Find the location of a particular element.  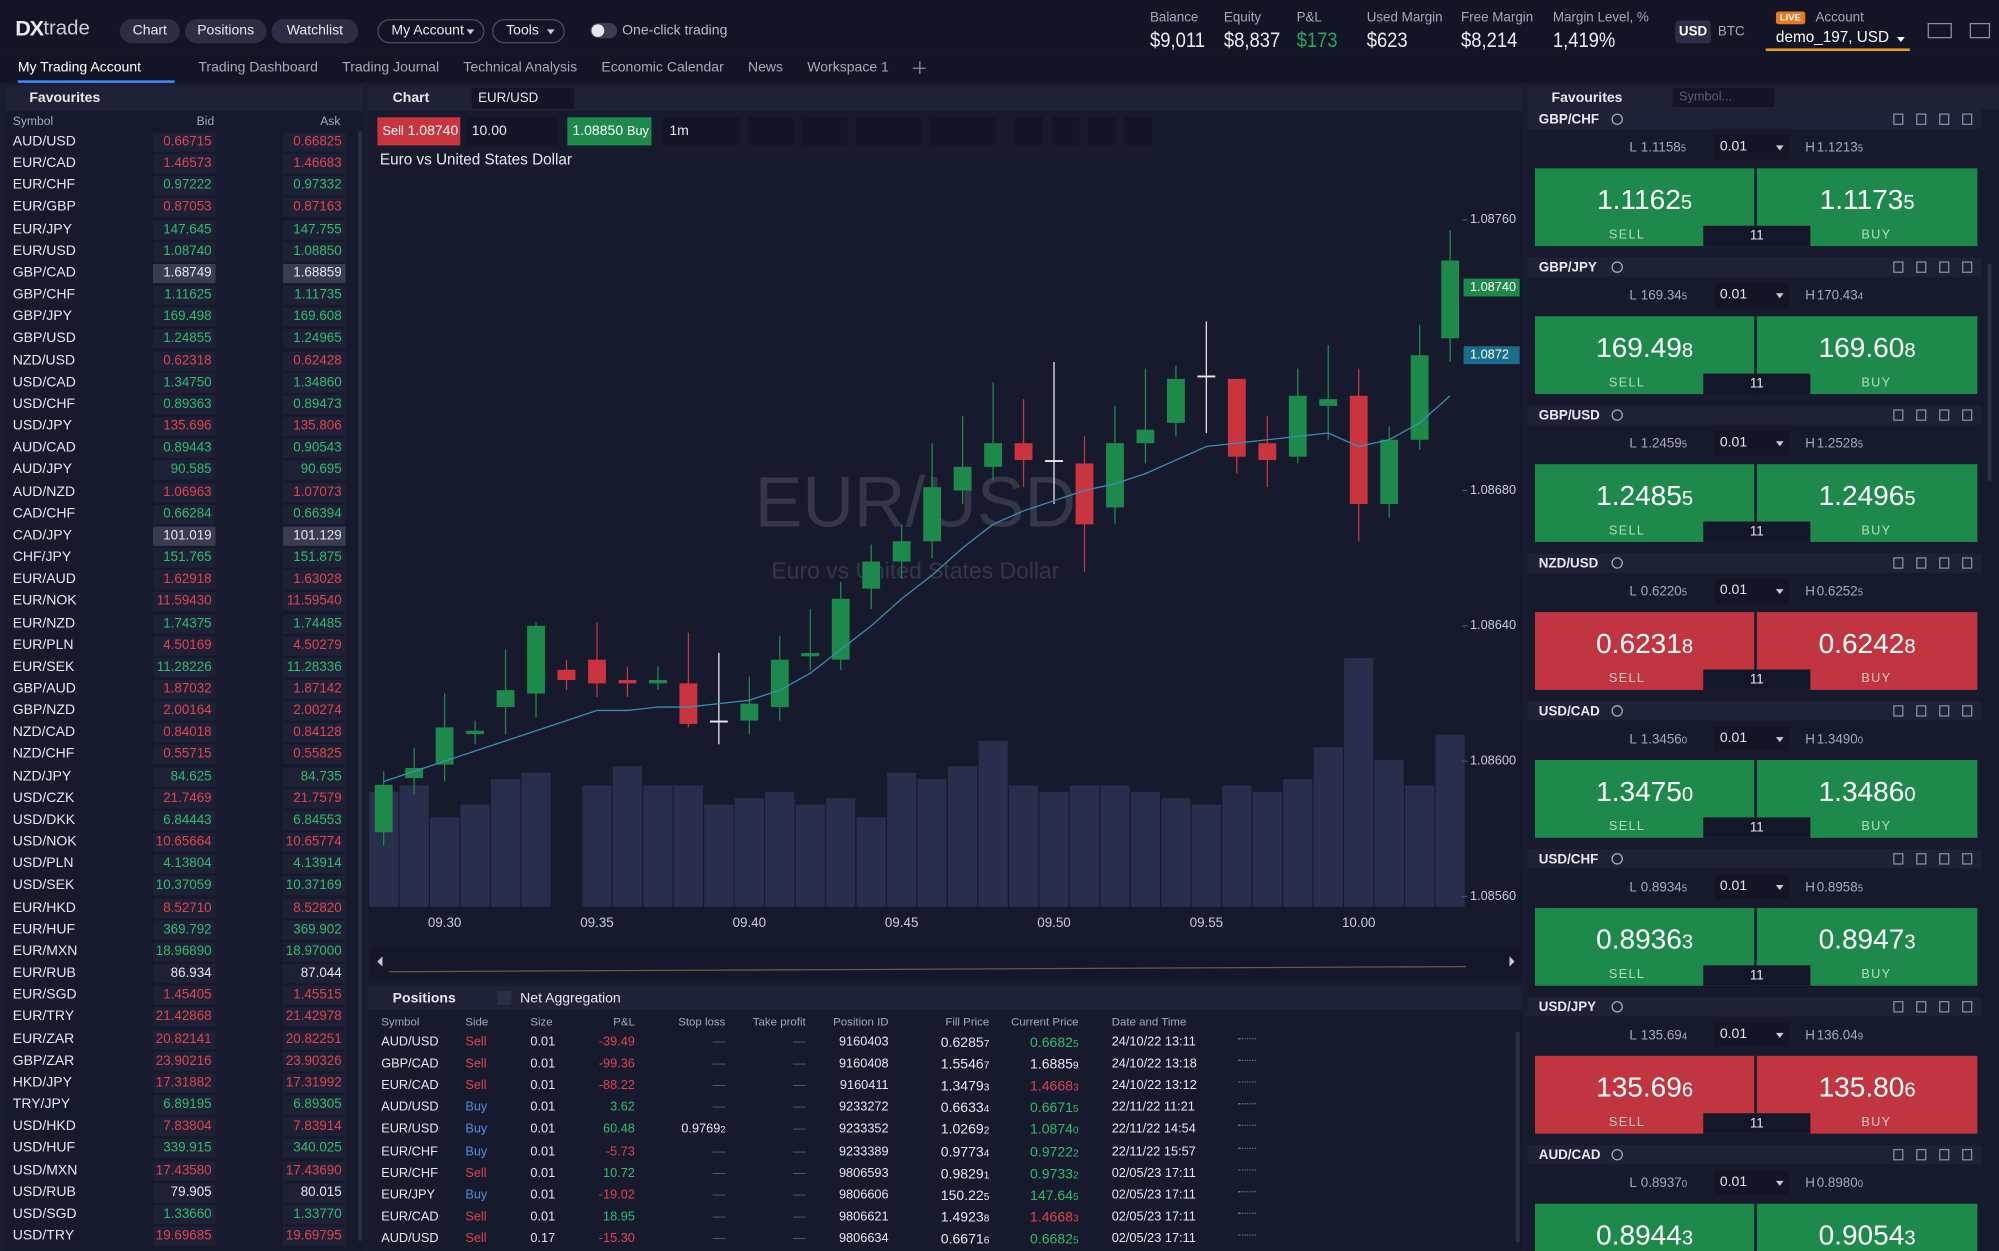

watchlist-row: AUD/JPY 90.585 90.695 is located at coordinates (181, 471).